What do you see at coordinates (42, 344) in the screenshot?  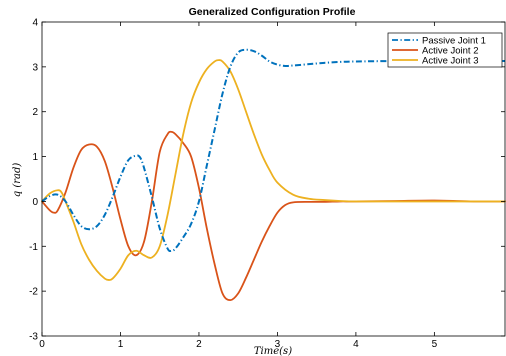 I see `x-tick-label: 0` at bounding box center [42, 344].